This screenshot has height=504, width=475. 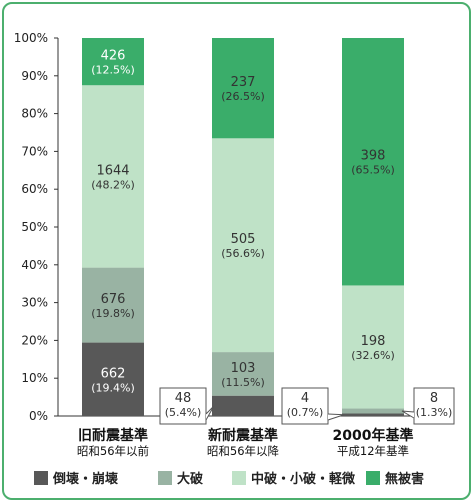 I want to click on data-label-percent: (32.6%), so click(x=373, y=355).